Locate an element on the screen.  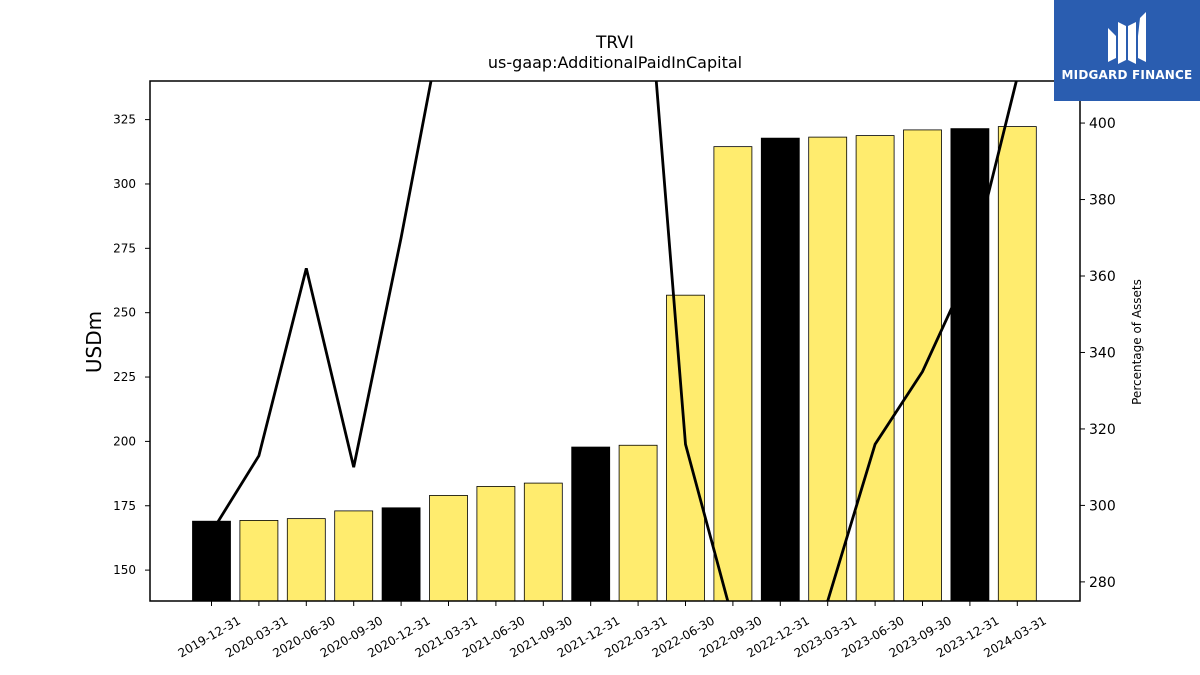
y-tick-label: 175 is located at coordinates (124, 506).